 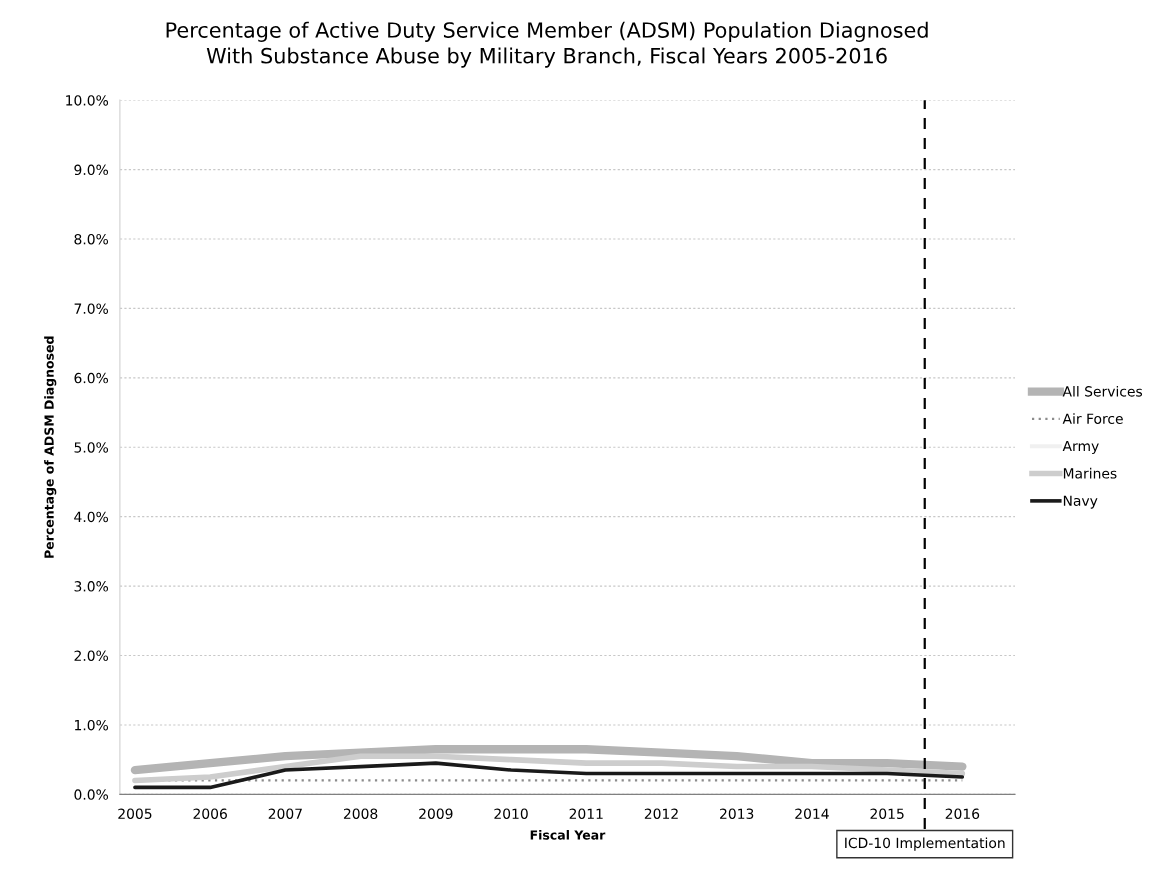 I want to click on x-tick-label: 2005, so click(x=135, y=813).